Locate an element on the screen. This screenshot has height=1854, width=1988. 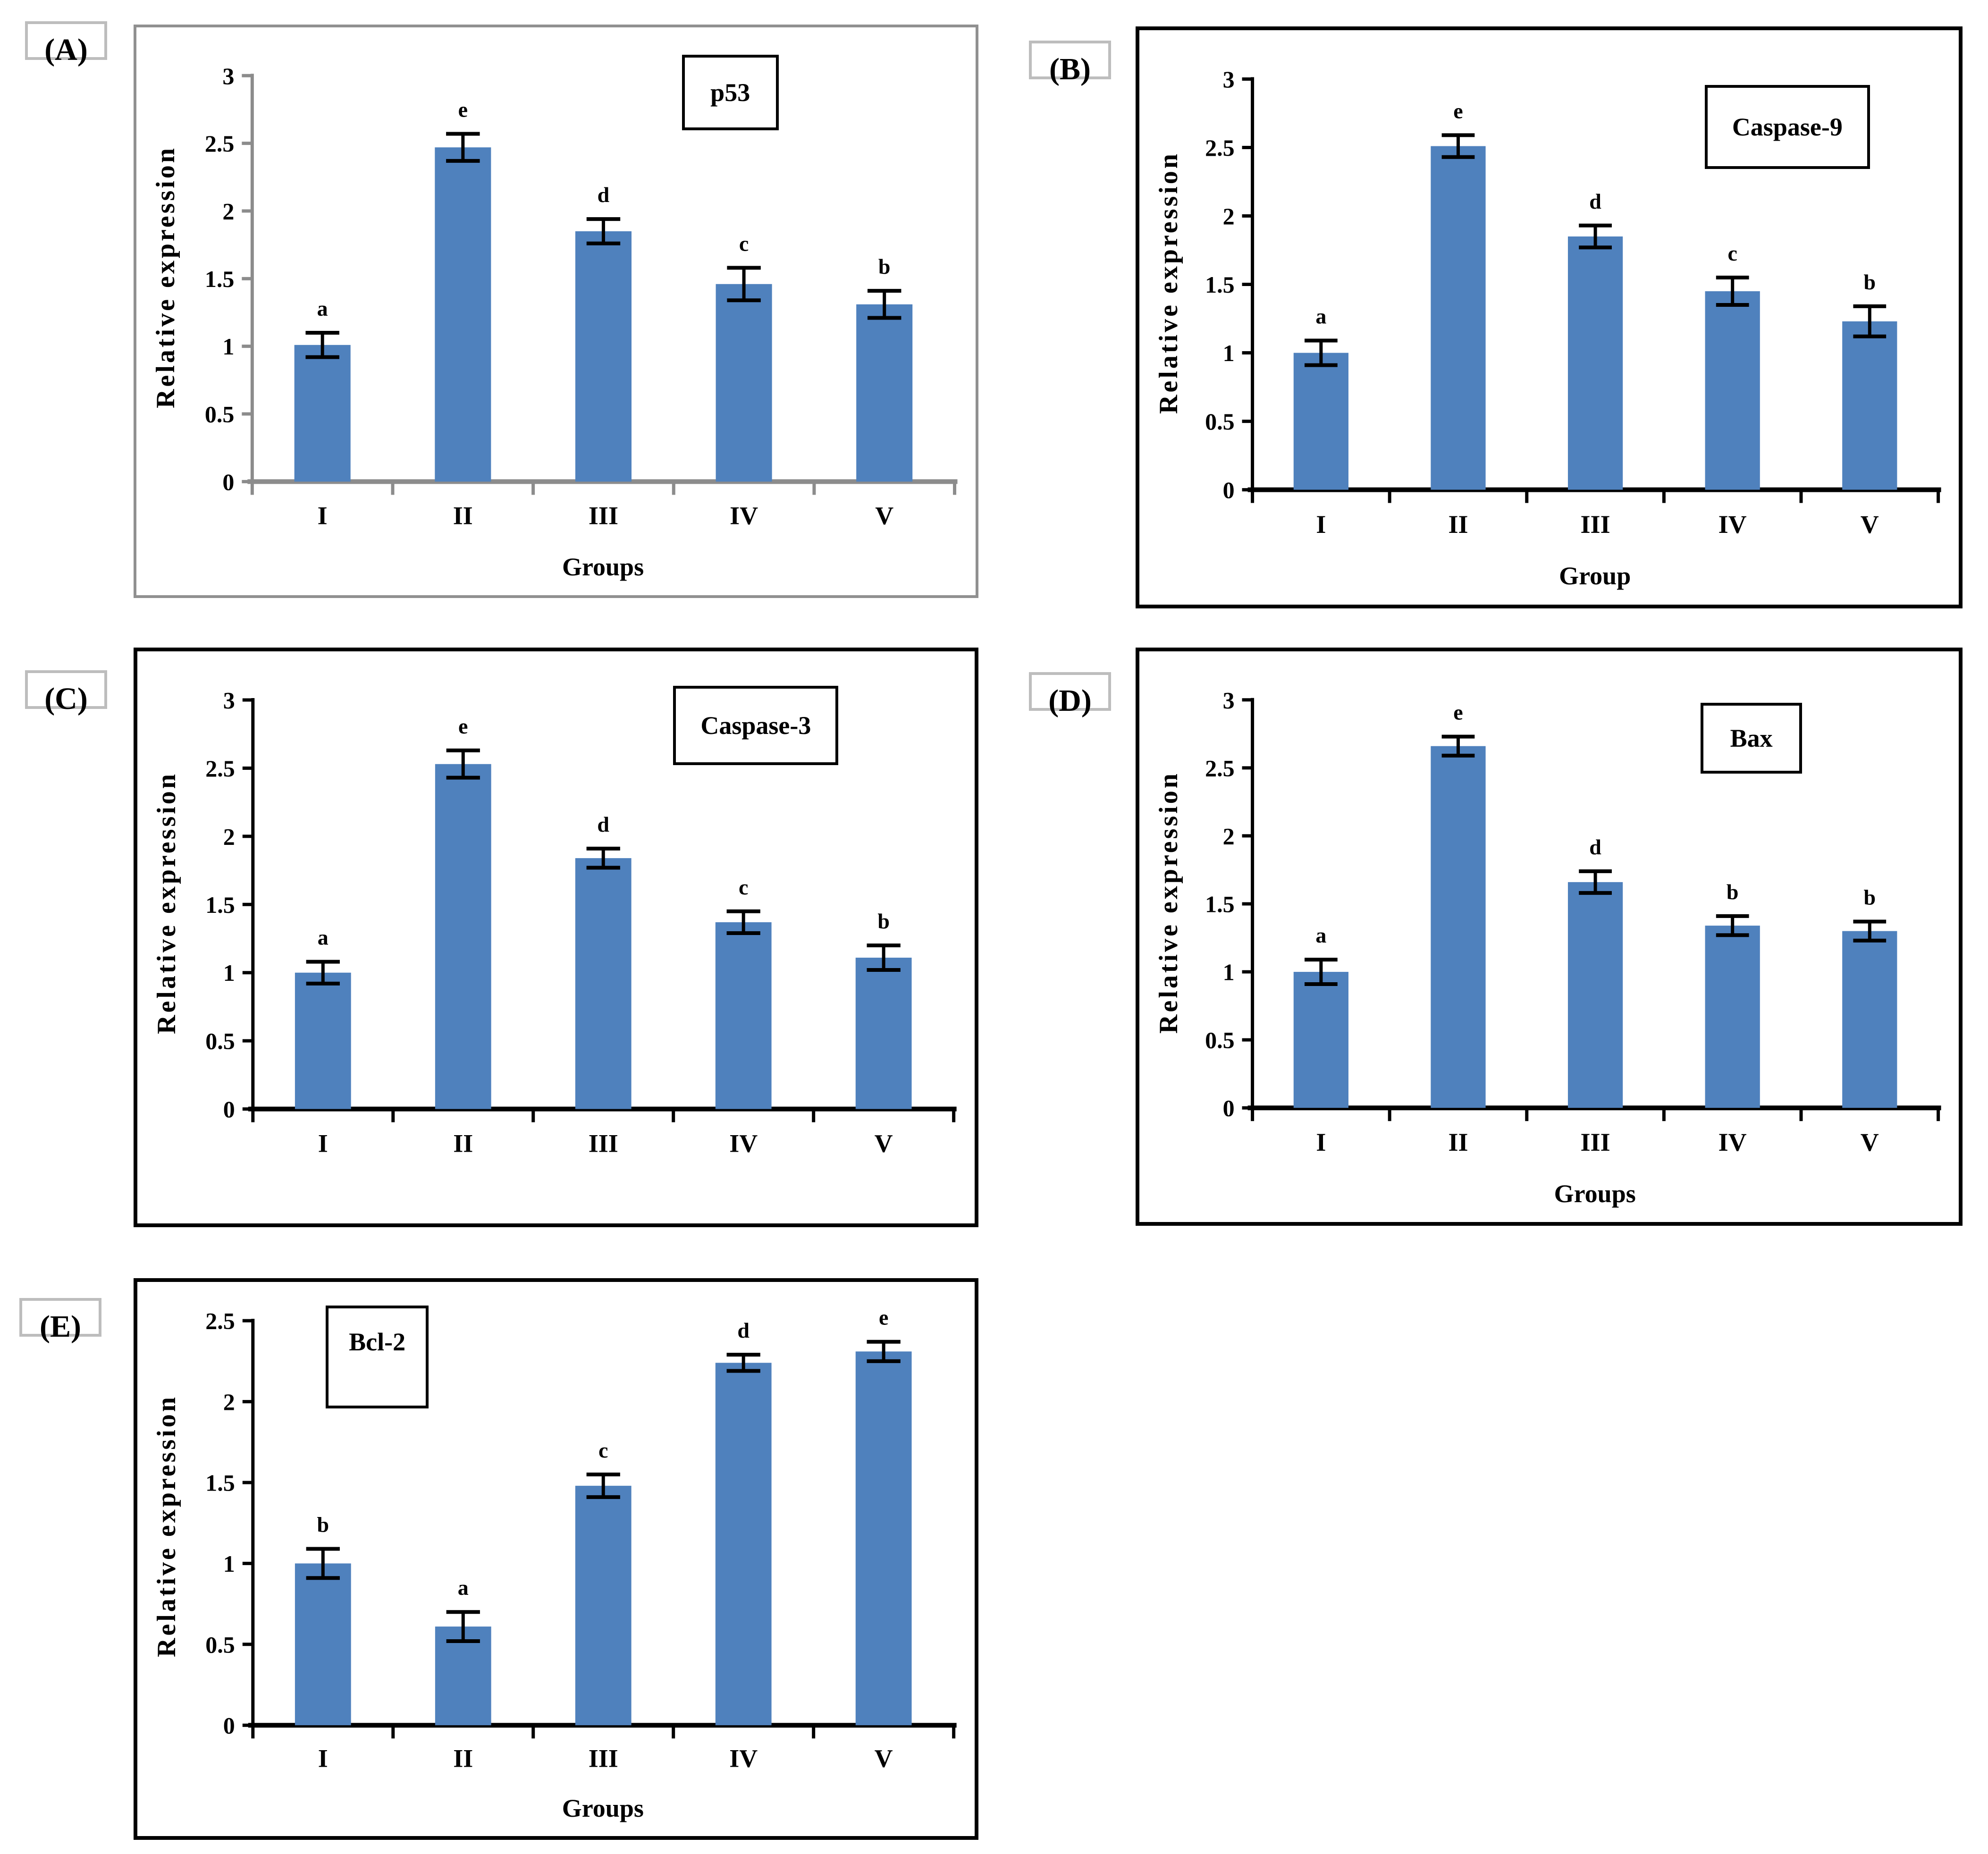
bar-chart-bax: 0 0.5 1 1.5 2 2.5 3 a Ie II d III b IV b V is located at coordinates (1573, 921).